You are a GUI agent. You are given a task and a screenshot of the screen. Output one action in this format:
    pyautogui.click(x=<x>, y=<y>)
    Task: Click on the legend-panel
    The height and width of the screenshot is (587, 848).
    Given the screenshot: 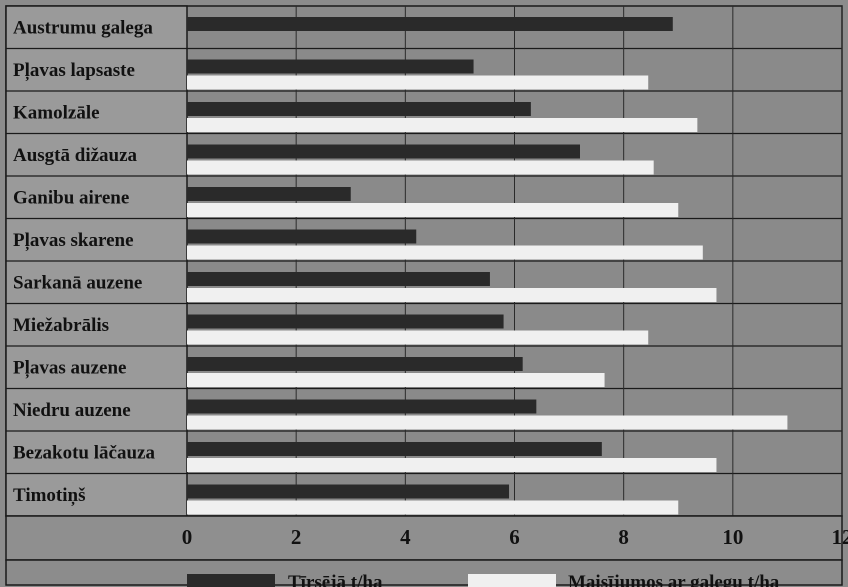 What is the action you would take?
    pyautogui.click(x=424, y=572)
    